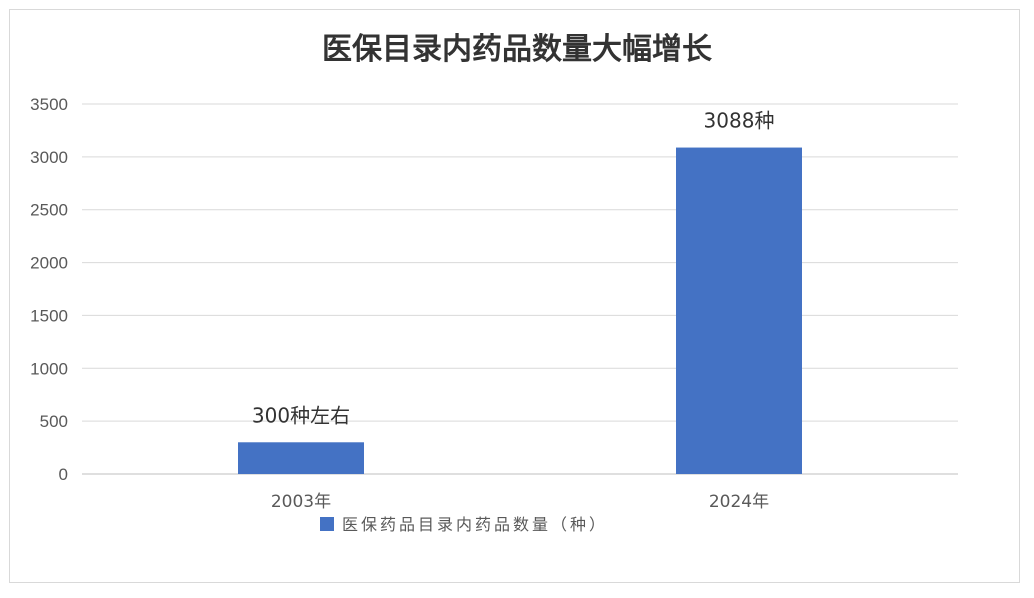  What do you see at coordinates (327, 524) in the screenshot?
I see `legend-swatch` at bounding box center [327, 524].